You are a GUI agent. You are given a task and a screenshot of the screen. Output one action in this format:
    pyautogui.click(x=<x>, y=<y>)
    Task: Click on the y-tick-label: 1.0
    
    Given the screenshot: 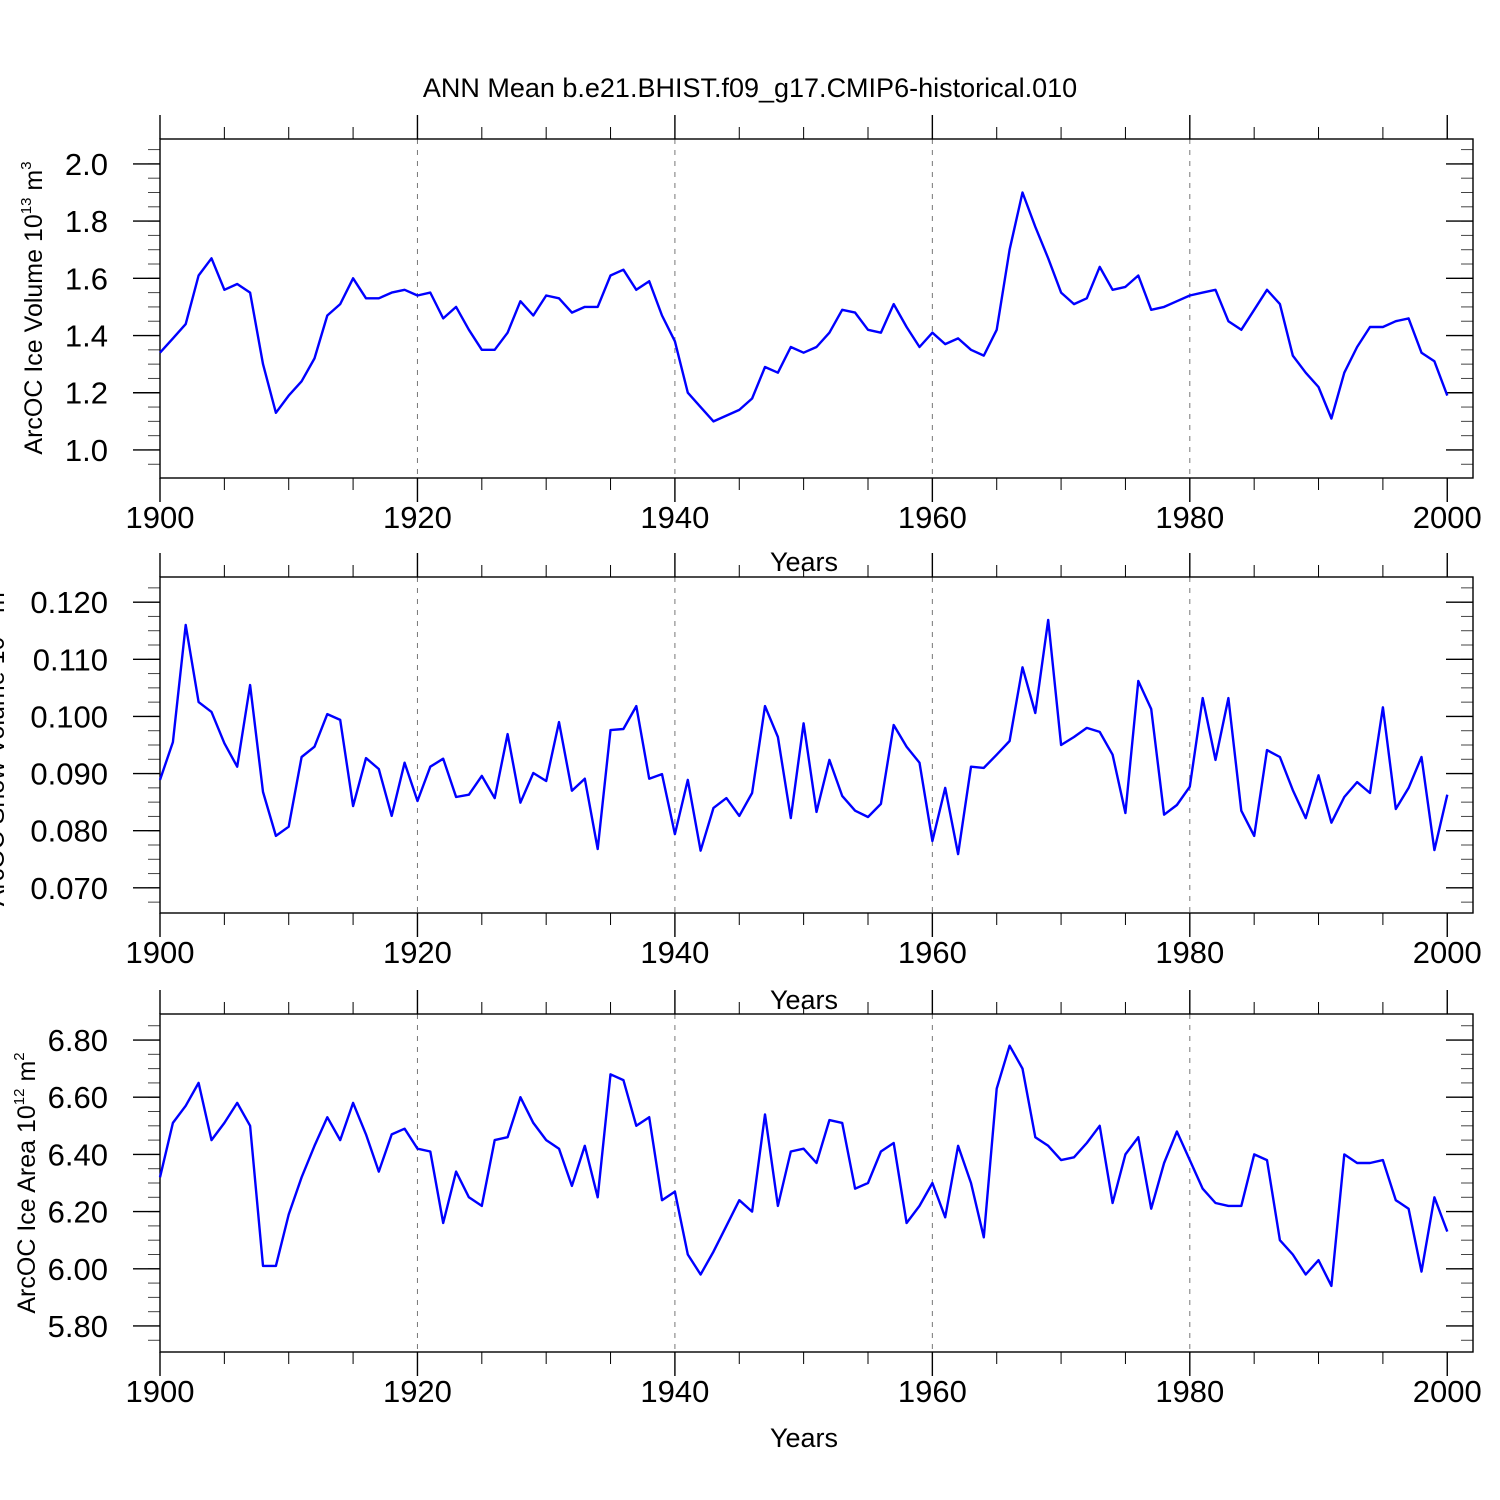 What is the action you would take?
    pyautogui.click(x=86, y=450)
    